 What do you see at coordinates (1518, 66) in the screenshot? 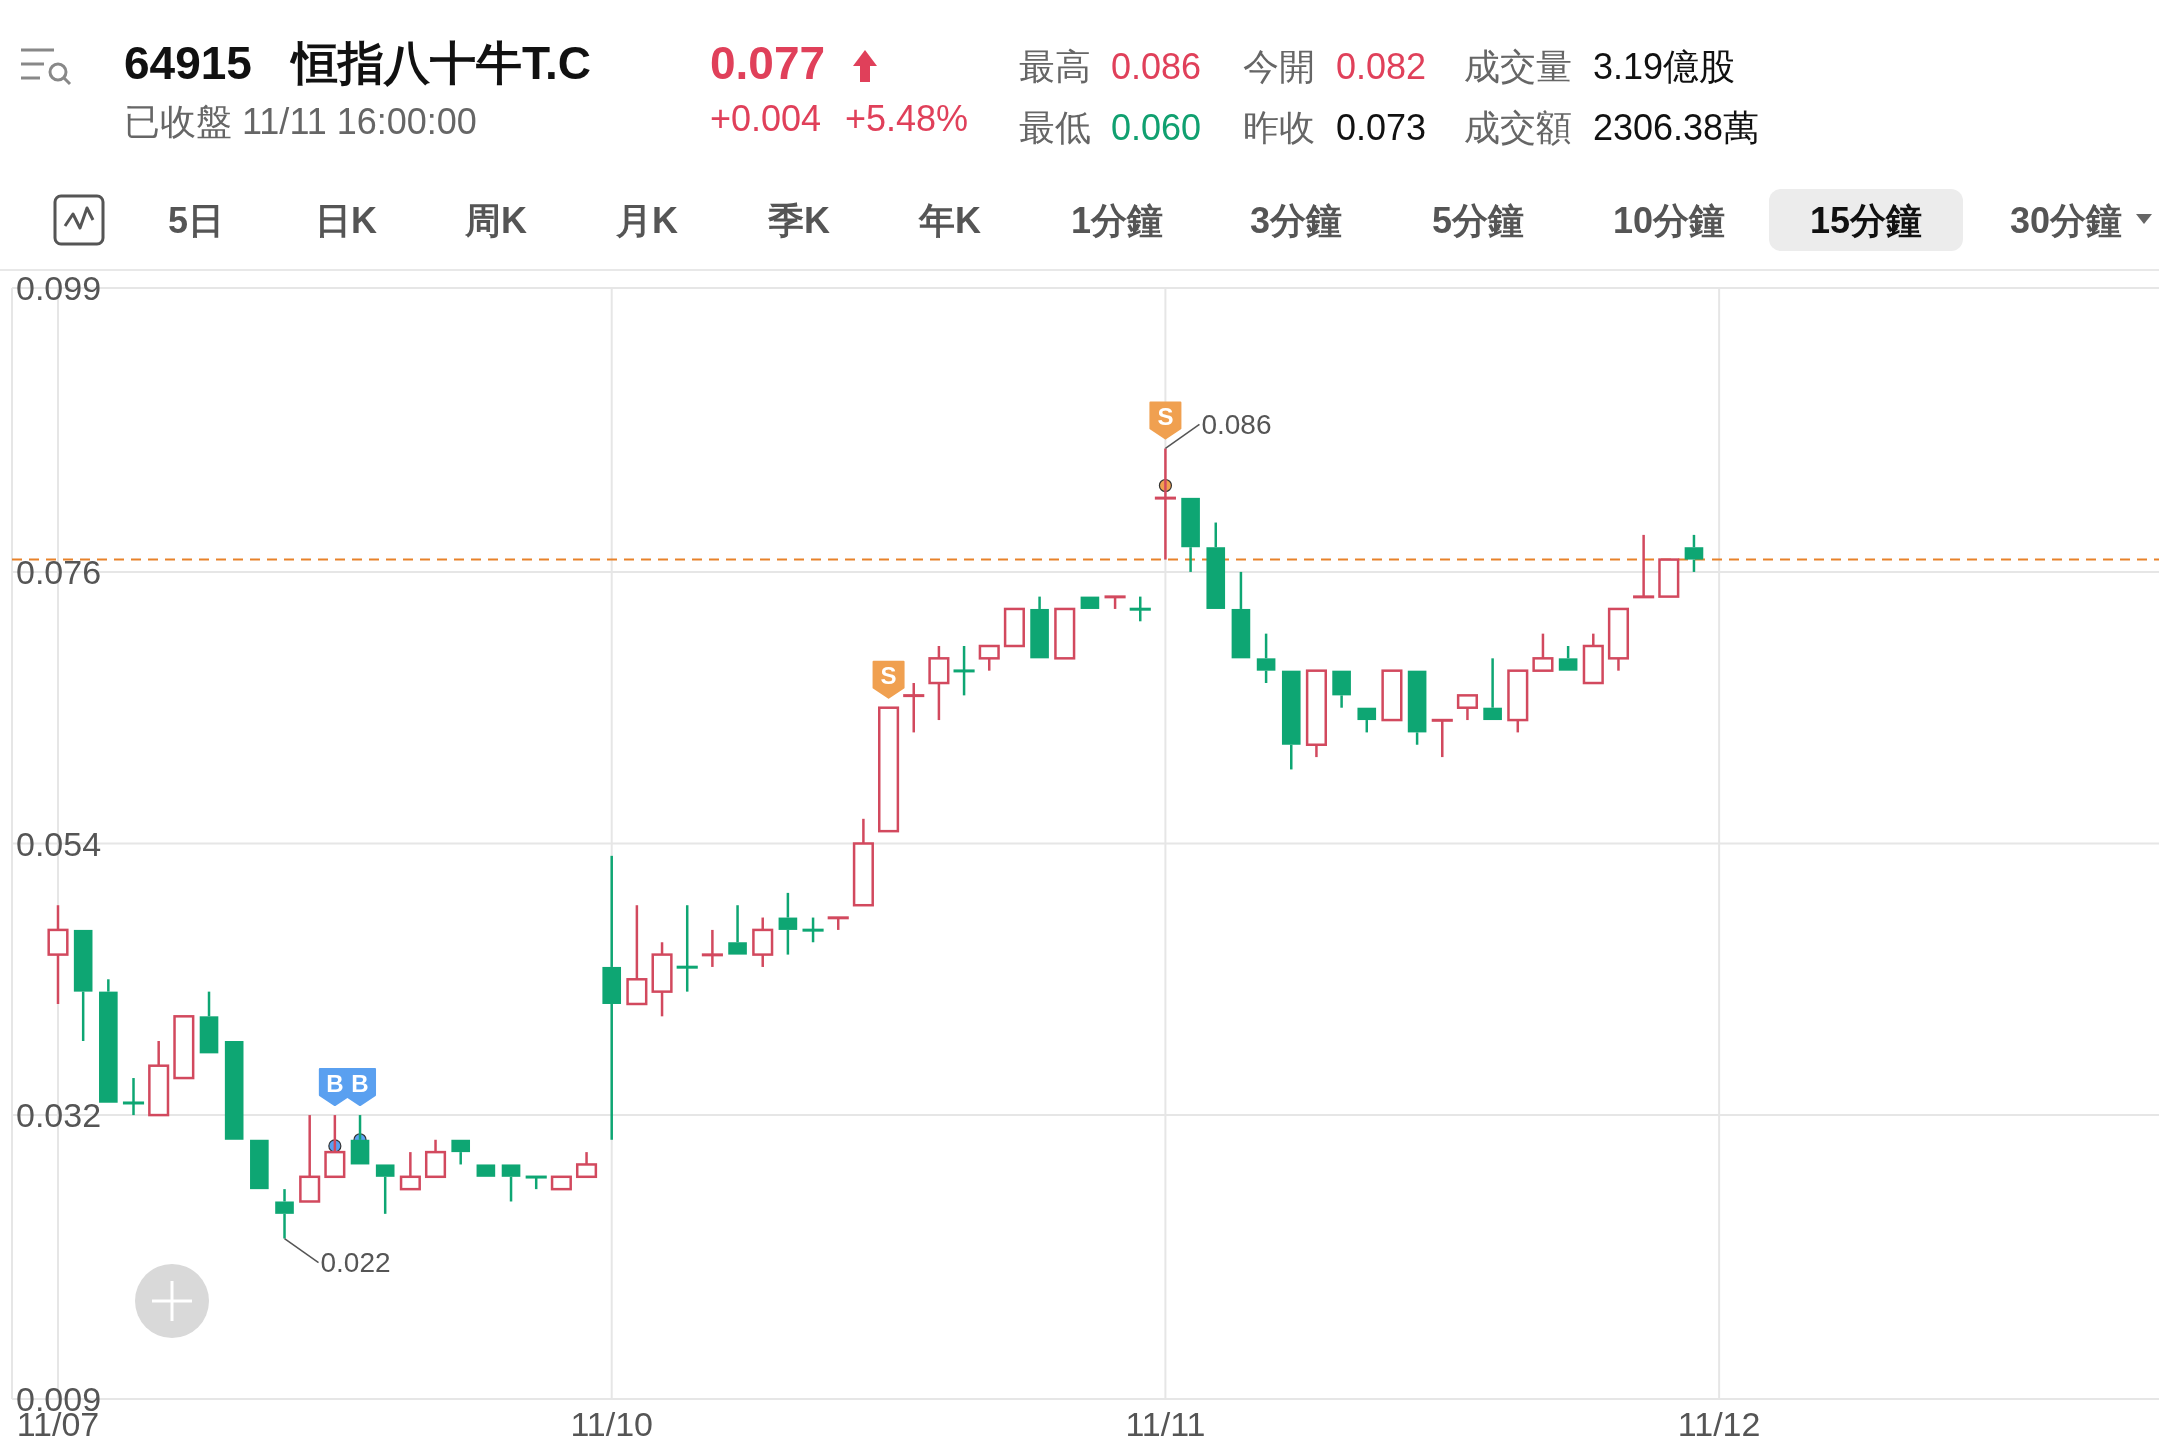
I see `text: 成交量` at bounding box center [1518, 66].